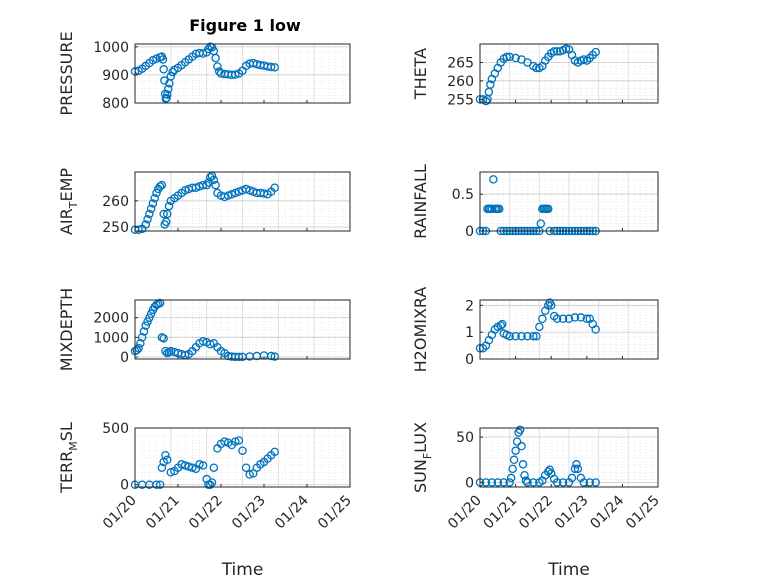  What do you see at coordinates (245, 25) in the screenshot?
I see `figure-title: Figure 1 low` at bounding box center [245, 25].